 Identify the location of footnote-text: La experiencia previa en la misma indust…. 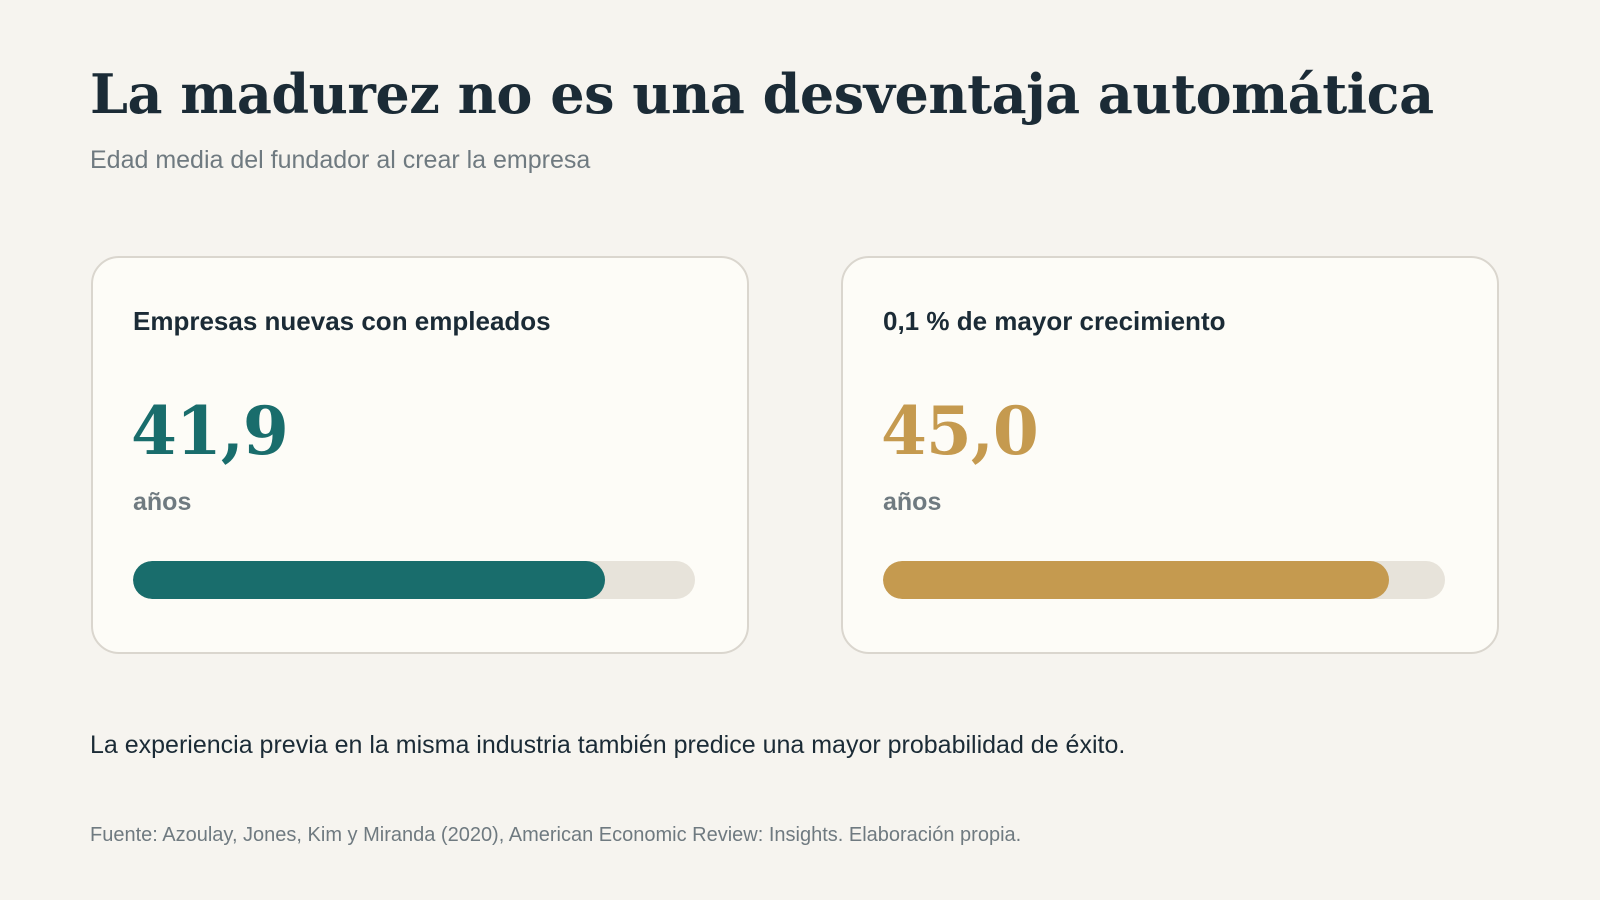
(608, 745).